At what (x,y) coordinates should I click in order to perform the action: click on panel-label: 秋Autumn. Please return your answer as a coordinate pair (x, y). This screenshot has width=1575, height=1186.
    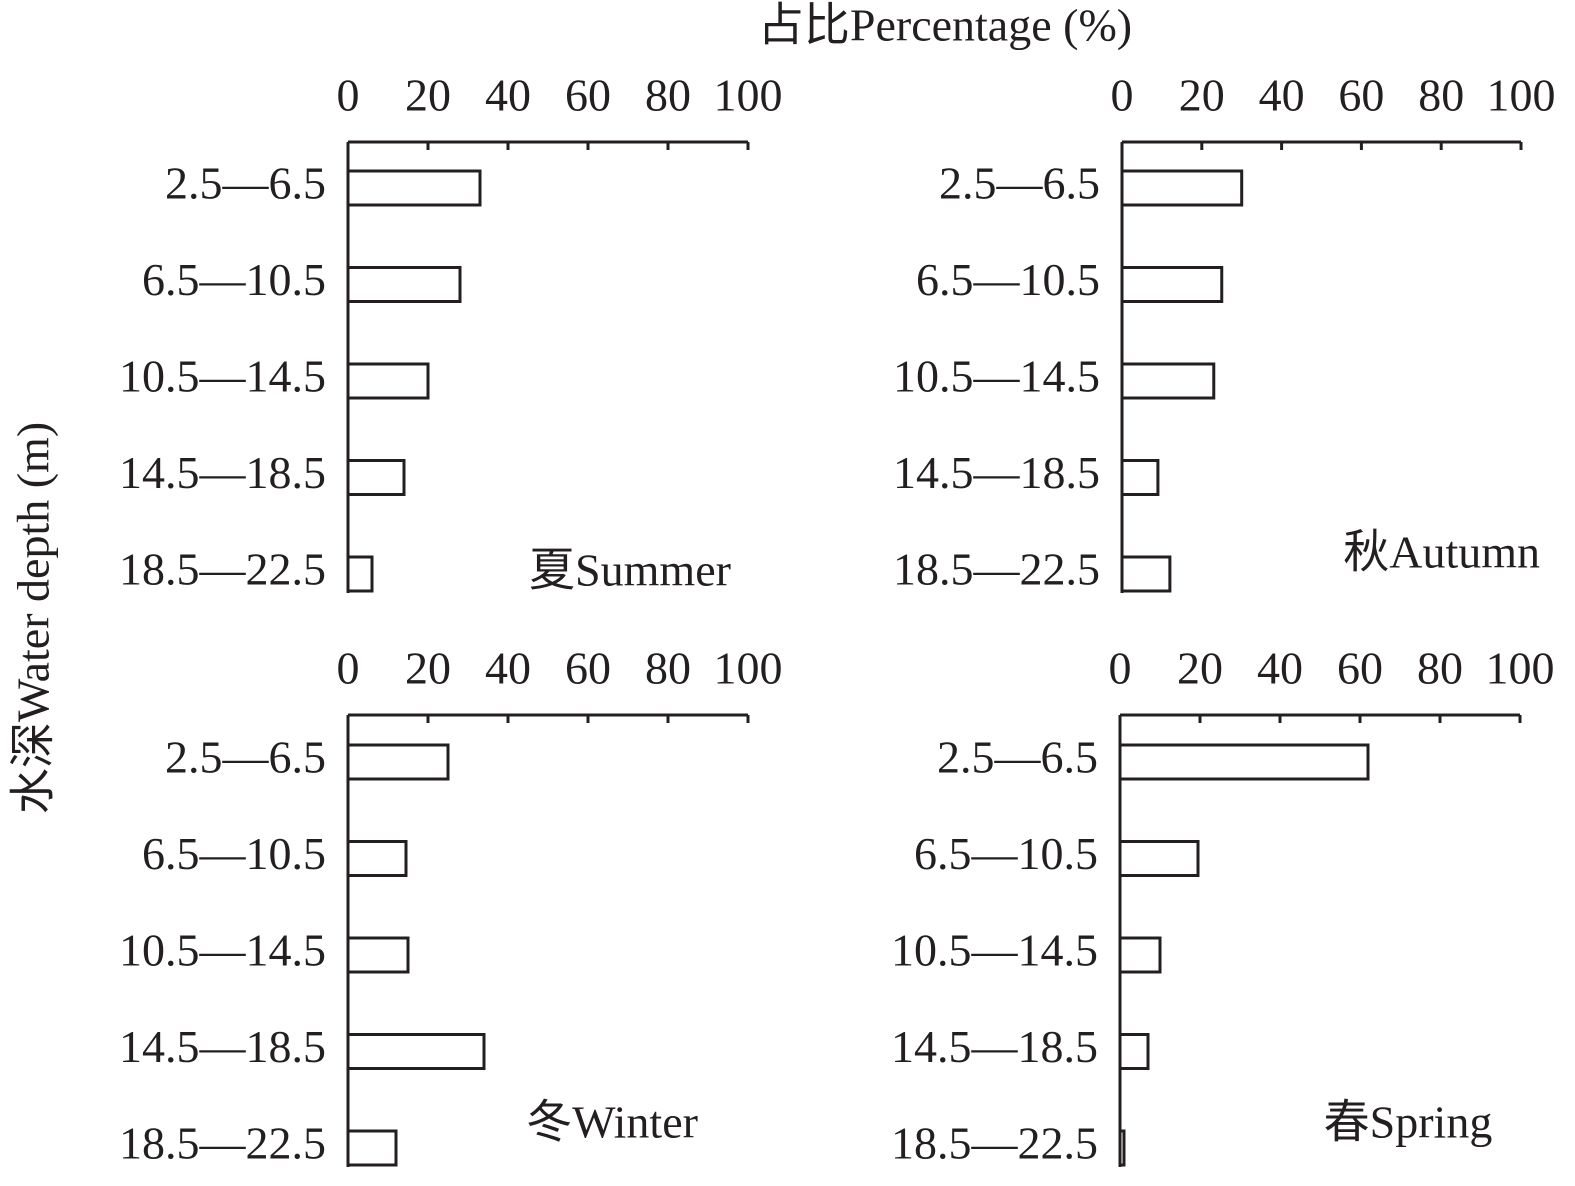
    Looking at the image, I should click on (1441, 552).